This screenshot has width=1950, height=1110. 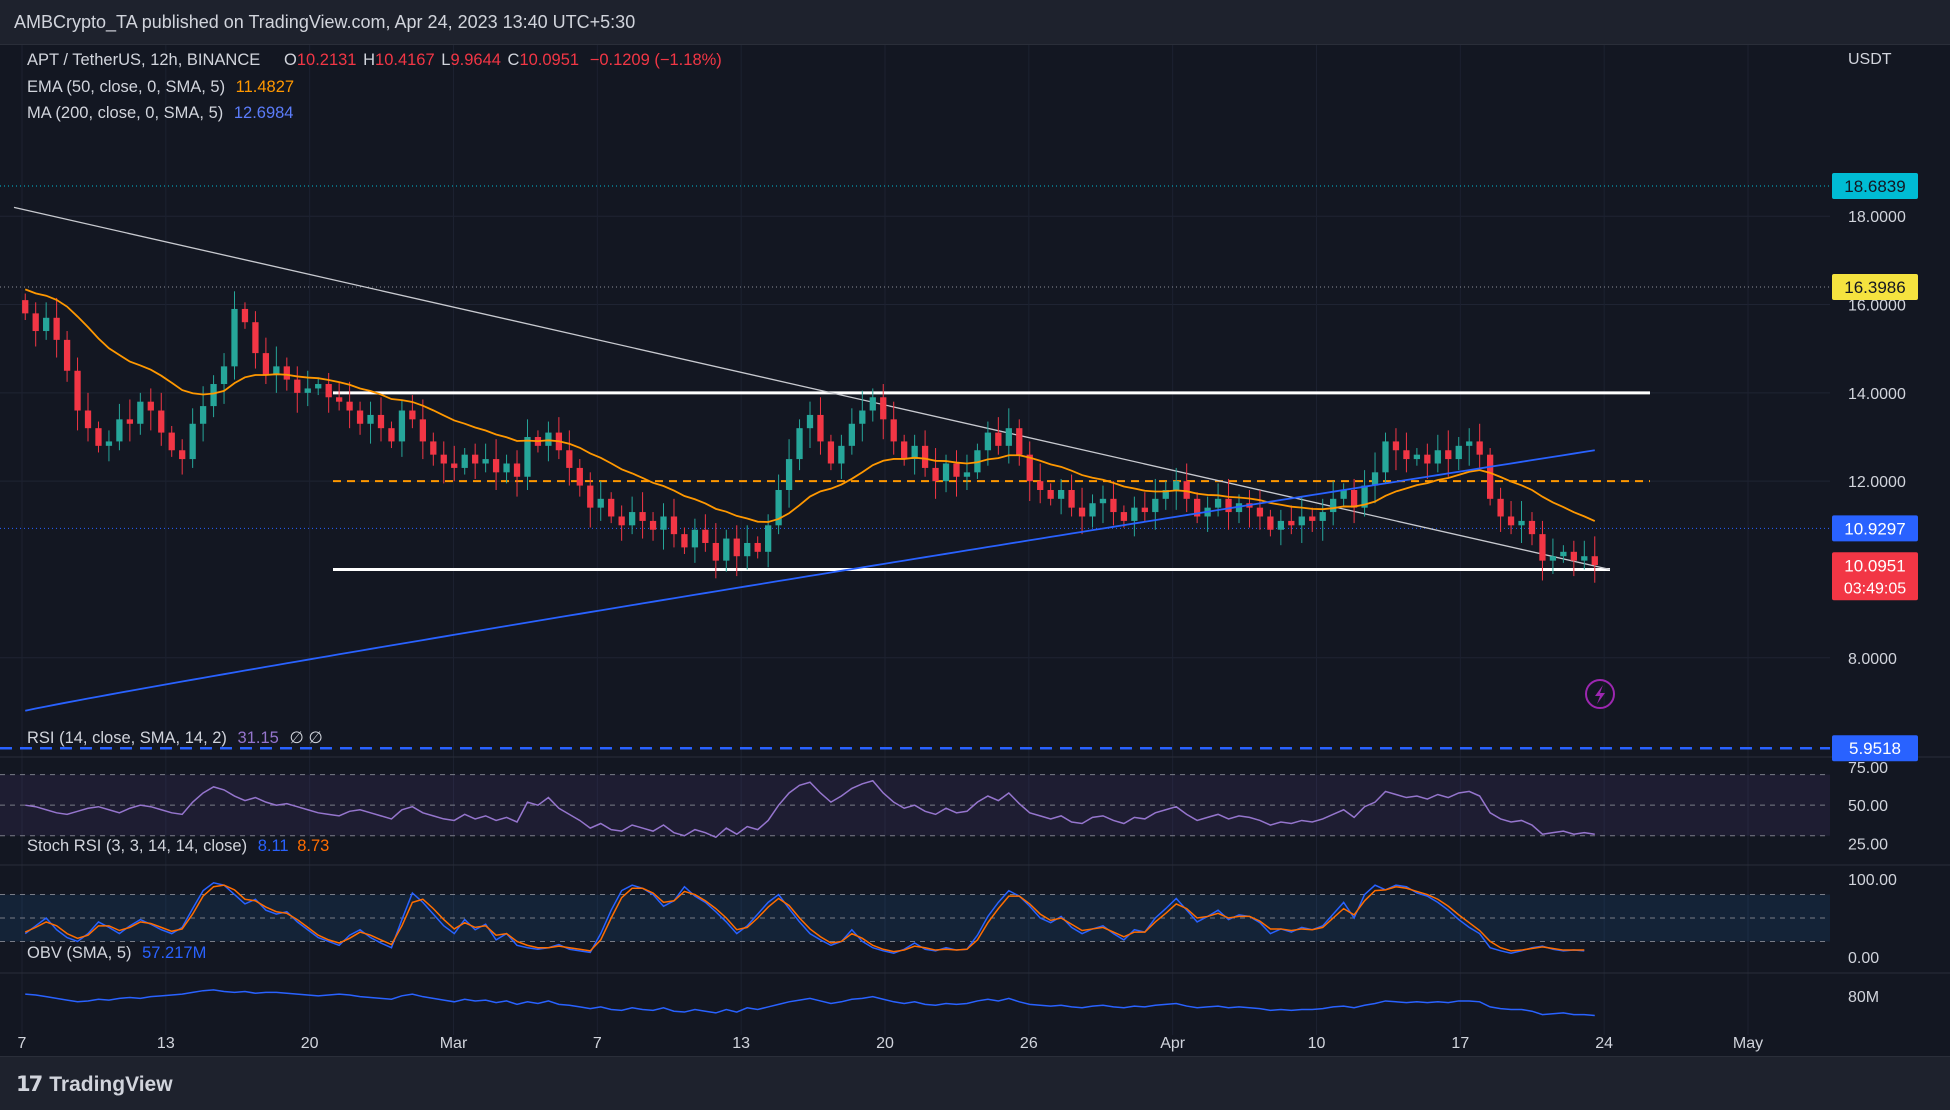 I want to click on stoch-k-line, so click(x=804, y=918).